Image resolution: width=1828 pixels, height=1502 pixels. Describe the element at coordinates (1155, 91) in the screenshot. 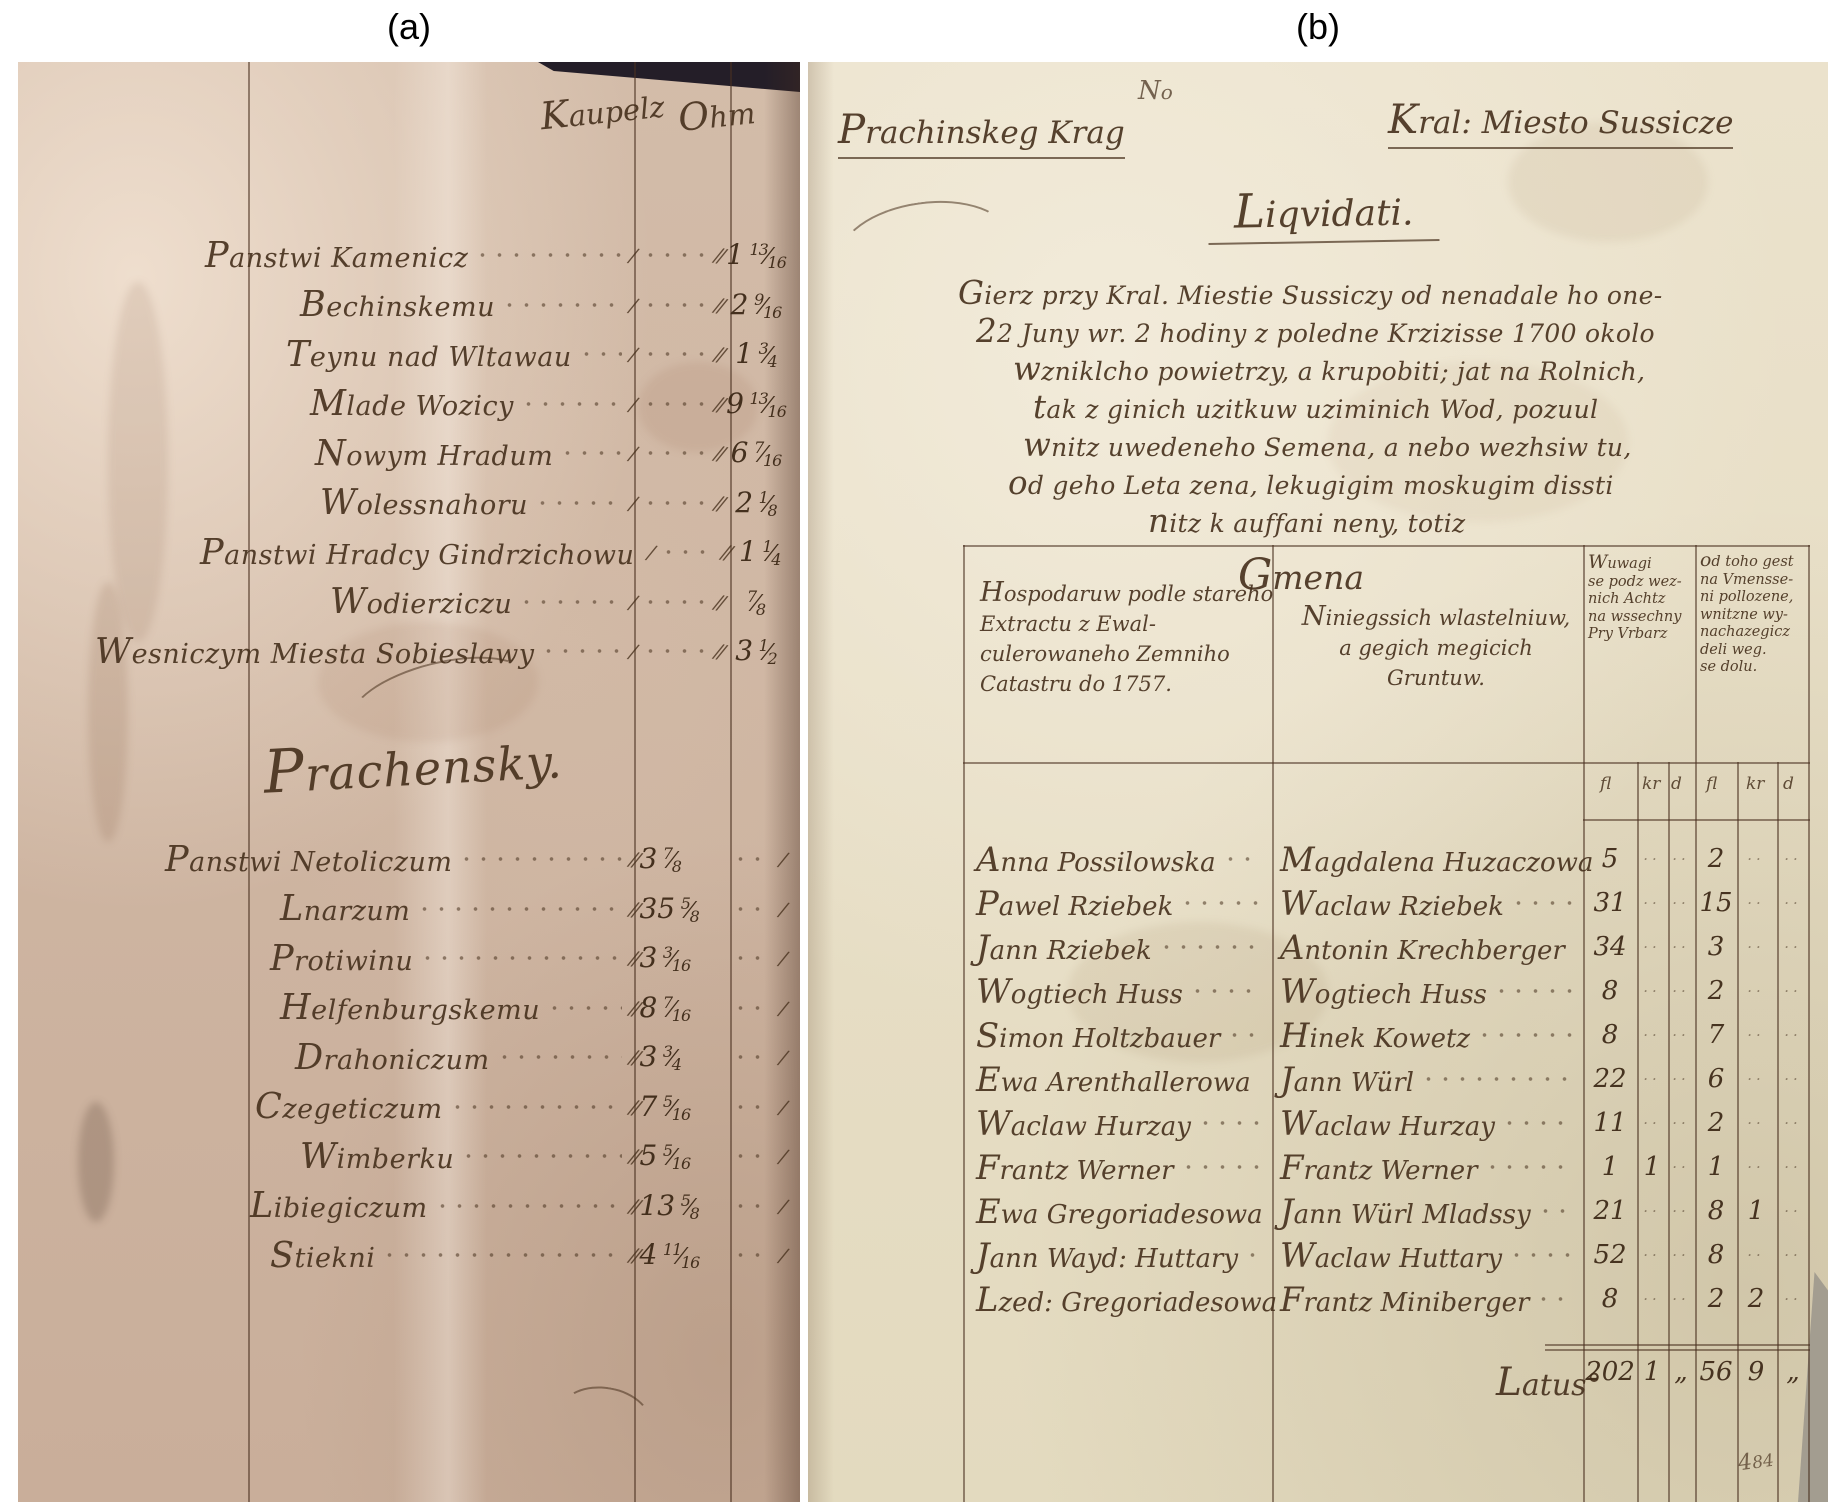

I see `top-mark: No` at that location.